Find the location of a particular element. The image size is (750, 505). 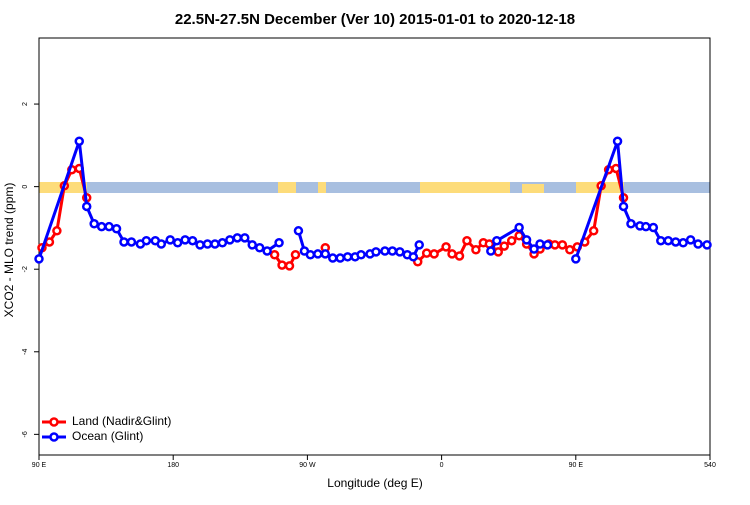

legend-label: Ocean (Glint) is located at coordinates (107, 436).